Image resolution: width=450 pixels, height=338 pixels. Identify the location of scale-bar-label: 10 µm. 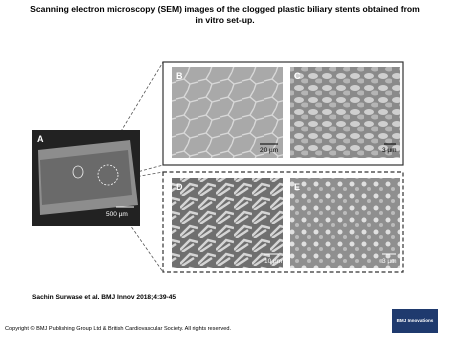
(273, 261).